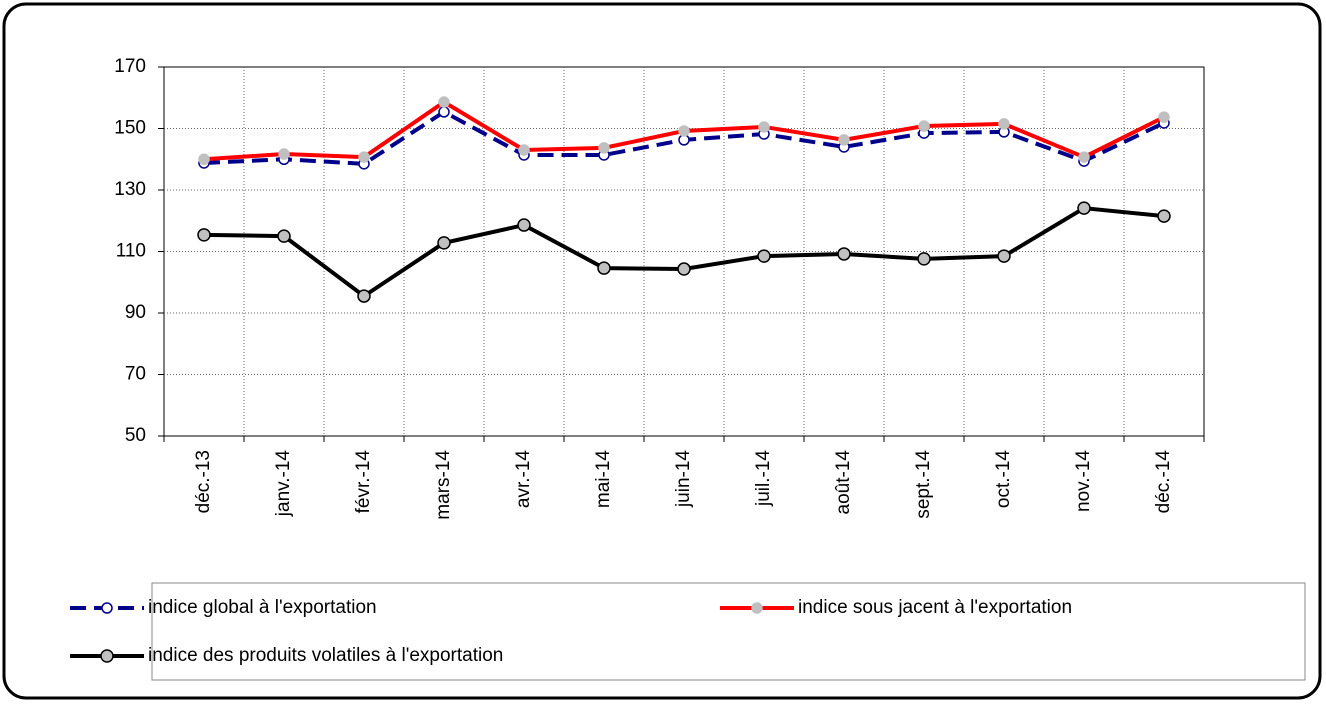 Image resolution: width=1326 pixels, height=707 pixels. I want to click on x-tick-label: août-14, so click(843, 482).